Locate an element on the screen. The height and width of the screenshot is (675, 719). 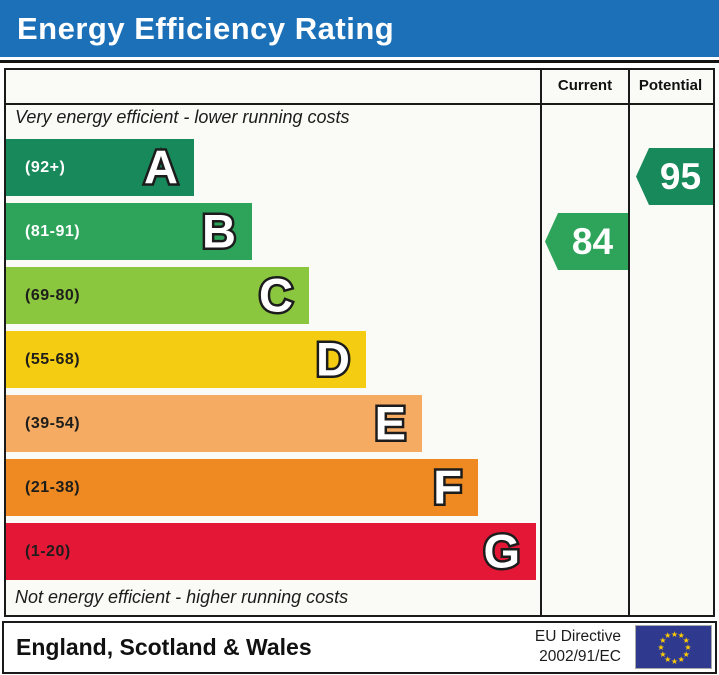
eu-directive-label: EU Directive 2002/91/EC is located at coordinates (578, 648).